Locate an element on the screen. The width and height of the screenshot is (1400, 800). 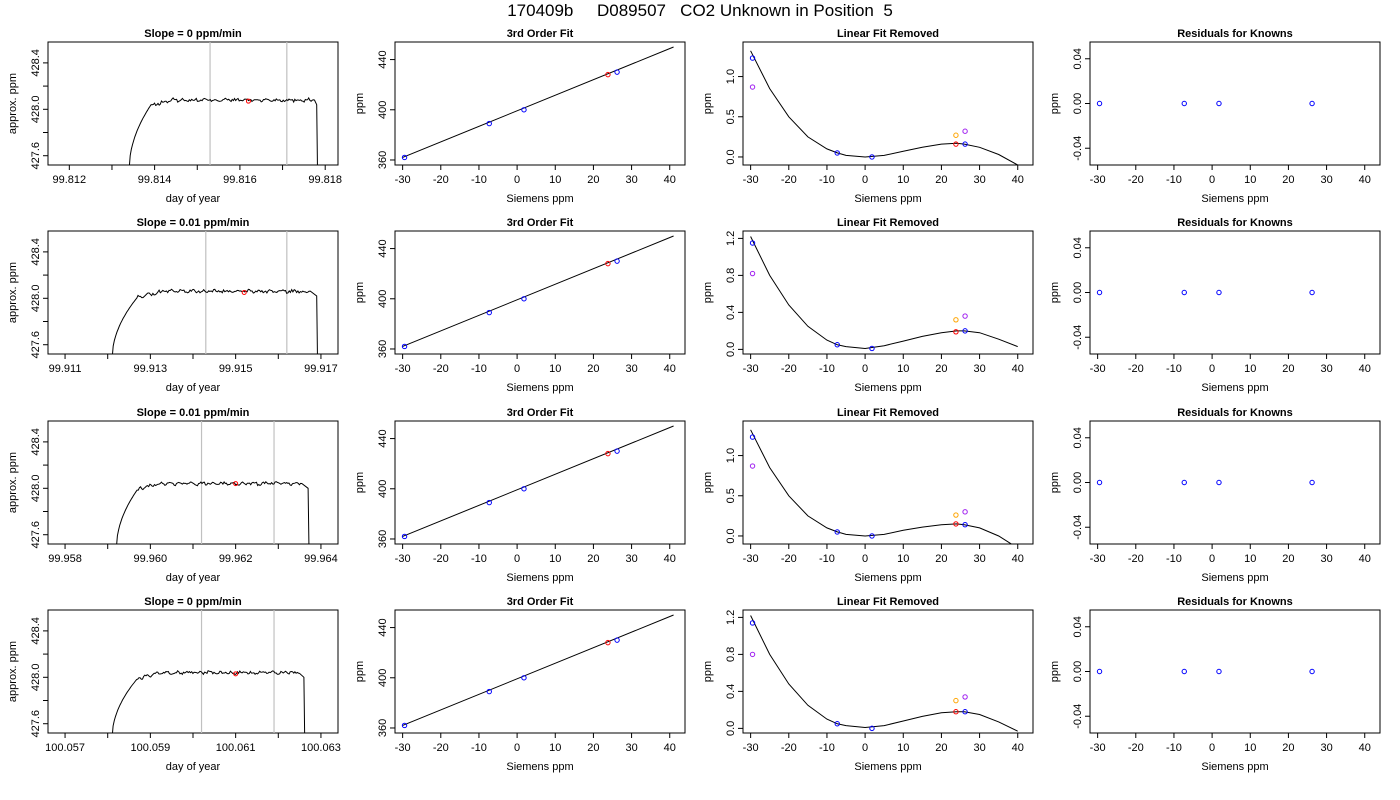
panel-title: Linear Fit Removed is located at coordinates (888, 34).